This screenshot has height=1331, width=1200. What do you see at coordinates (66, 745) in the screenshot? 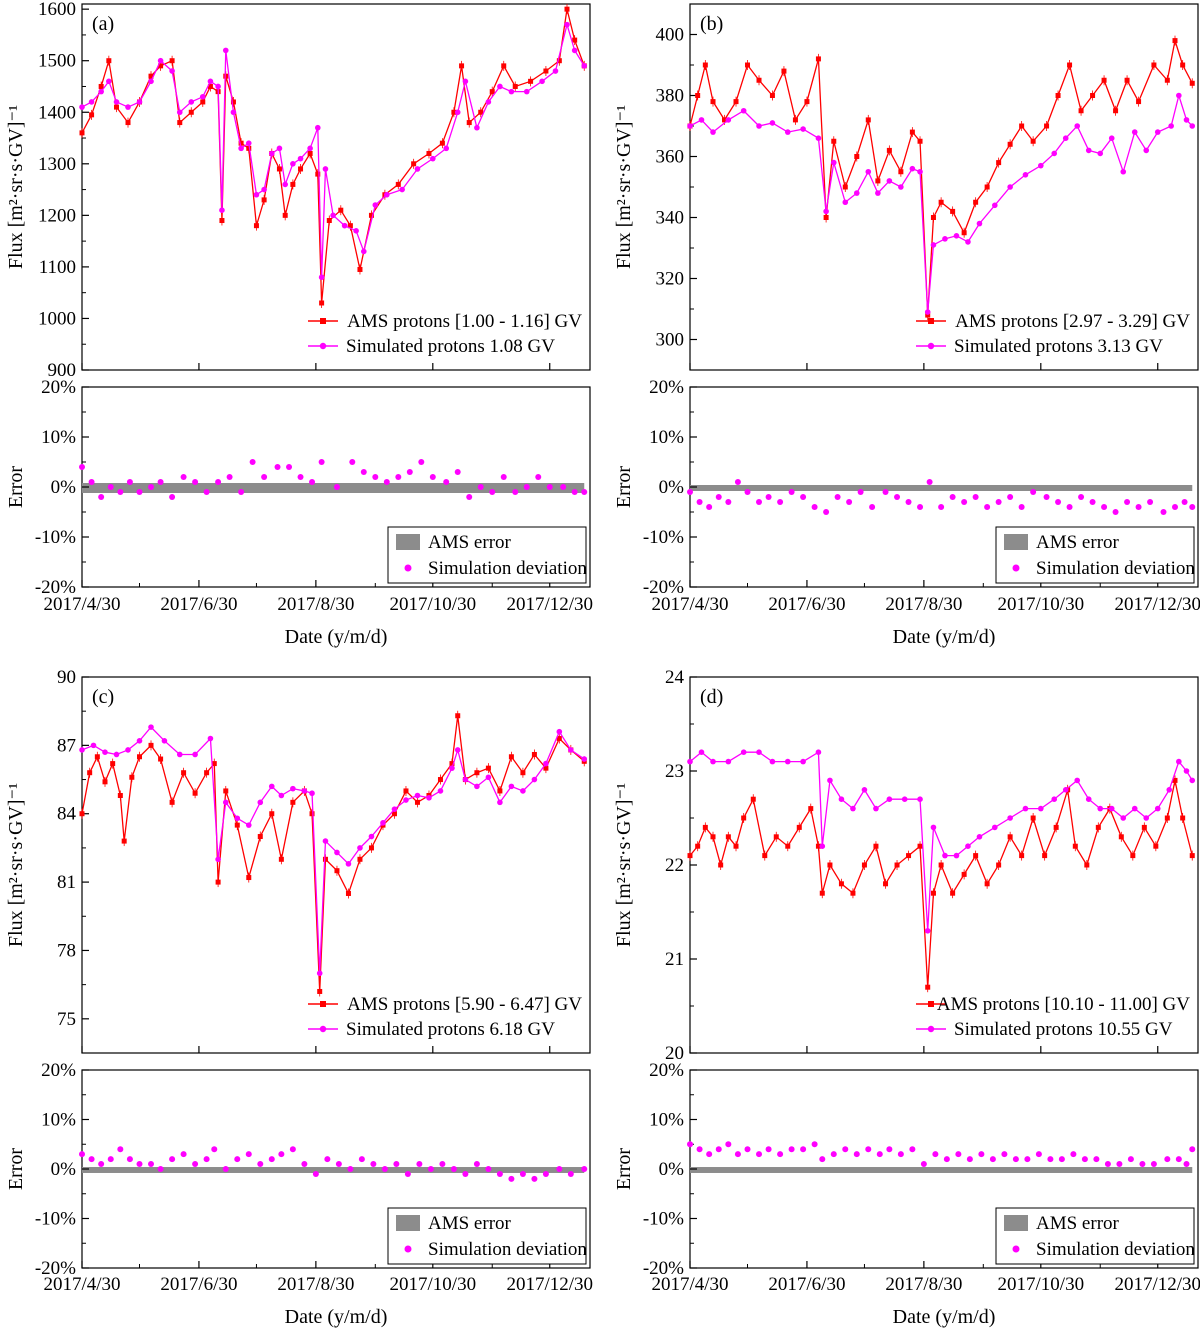
I see `flux-ytick-label: 87` at bounding box center [66, 745].